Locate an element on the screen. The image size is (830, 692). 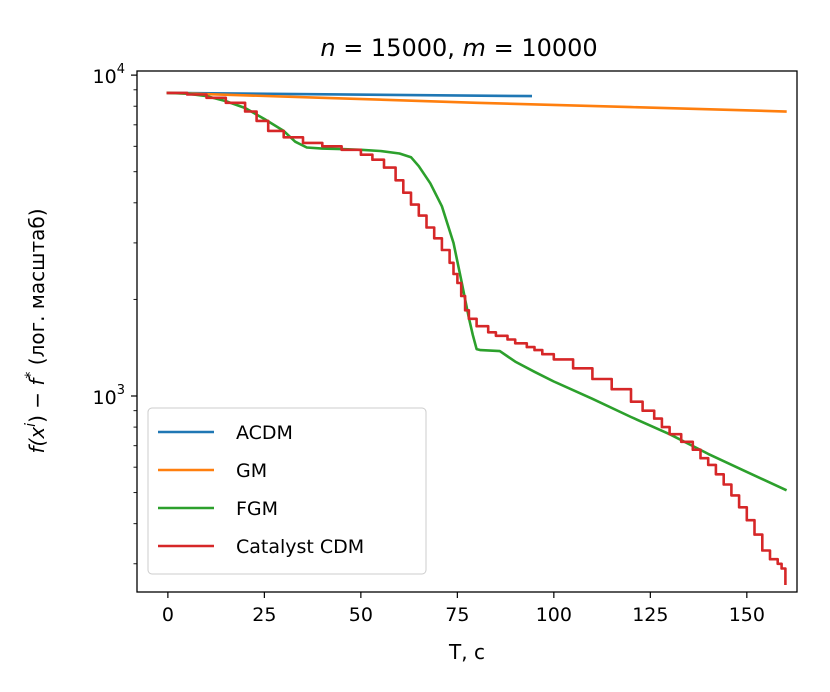
x-tick-label: 0 is located at coordinates (168, 615).